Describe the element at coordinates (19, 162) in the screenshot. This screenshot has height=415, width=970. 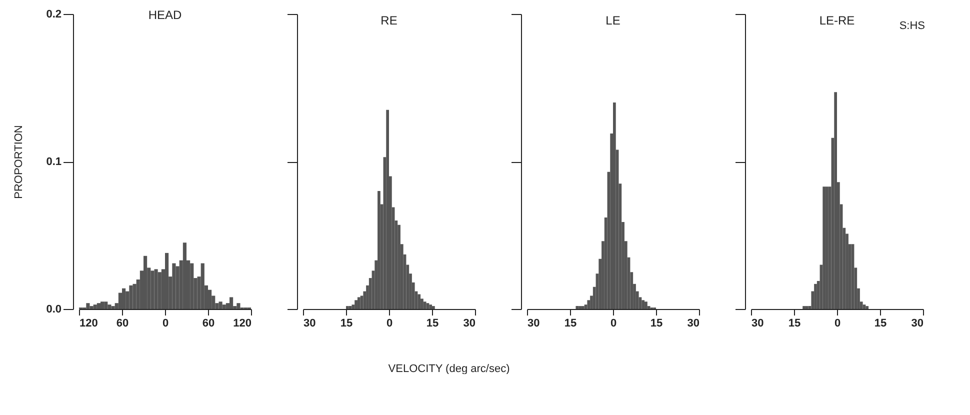
I see `y-axis-title: PROPORTION` at that location.